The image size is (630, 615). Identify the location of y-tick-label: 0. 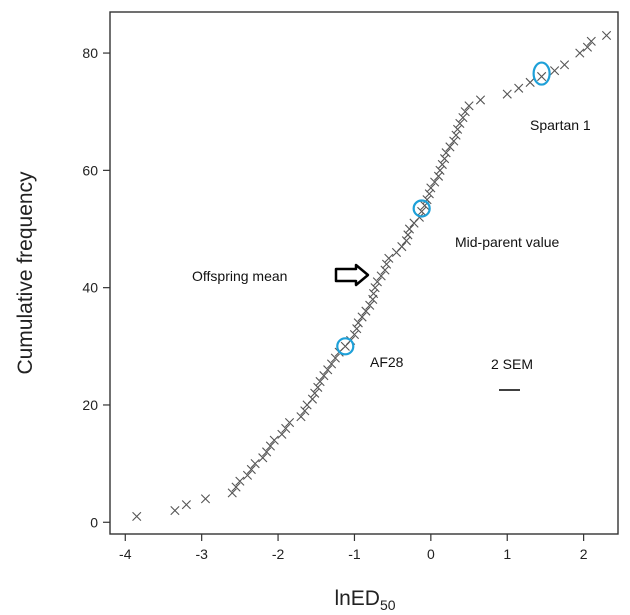
(94, 522).